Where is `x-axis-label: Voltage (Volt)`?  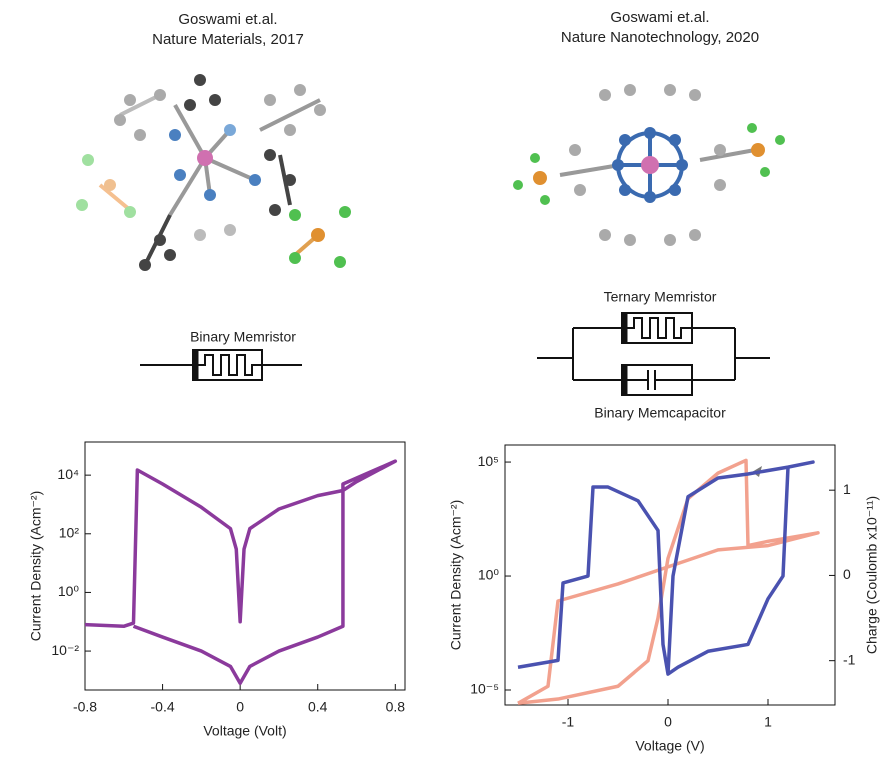 x-axis-label: Voltage (Volt) is located at coordinates (244, 731).